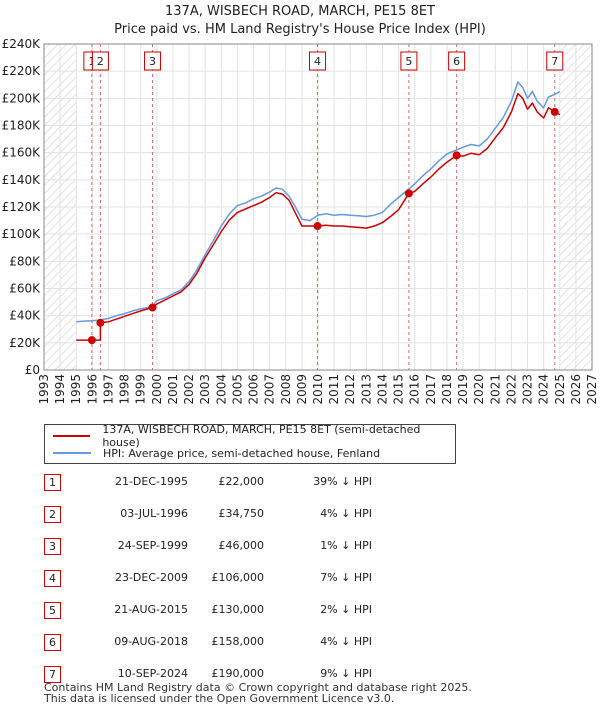 Image resolution: width=600 pixels, height=710 pixels. Describe the element at coordinates (22, 71) in the screenshot. I see `y-tick-label: £220K` at that location.